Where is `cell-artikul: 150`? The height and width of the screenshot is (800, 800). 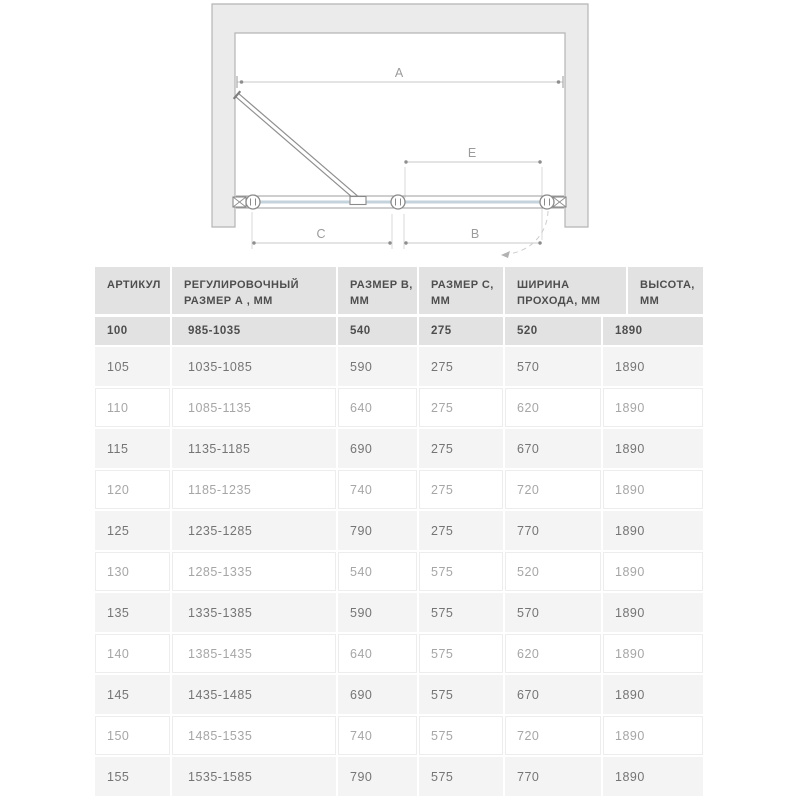 cell-artikul: 150 is located at coordinates (132, 735).